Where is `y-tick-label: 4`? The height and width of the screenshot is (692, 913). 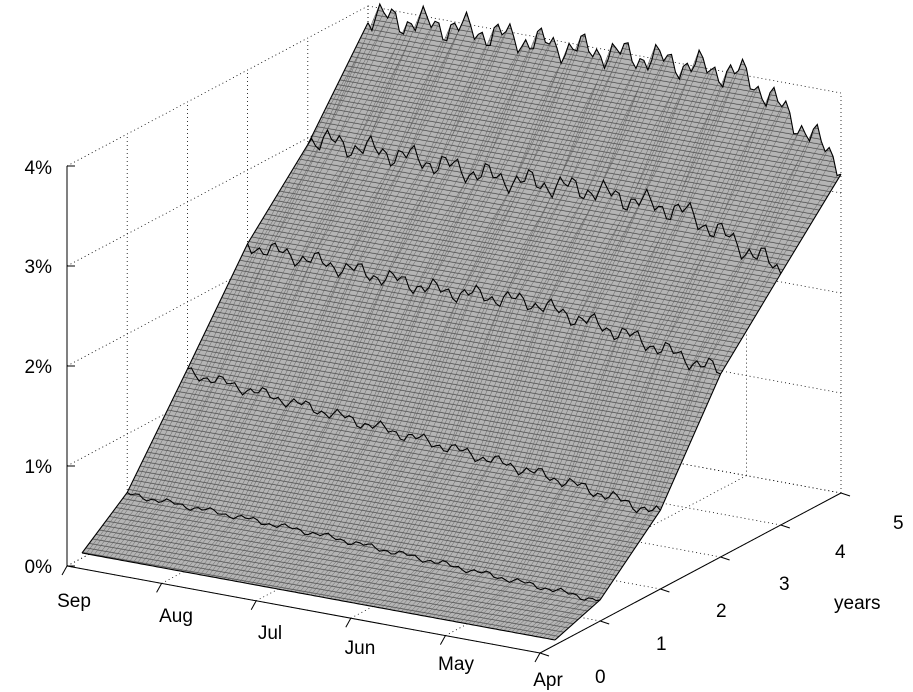
y-tick-label: 4 is located at coordinates (840, 552).